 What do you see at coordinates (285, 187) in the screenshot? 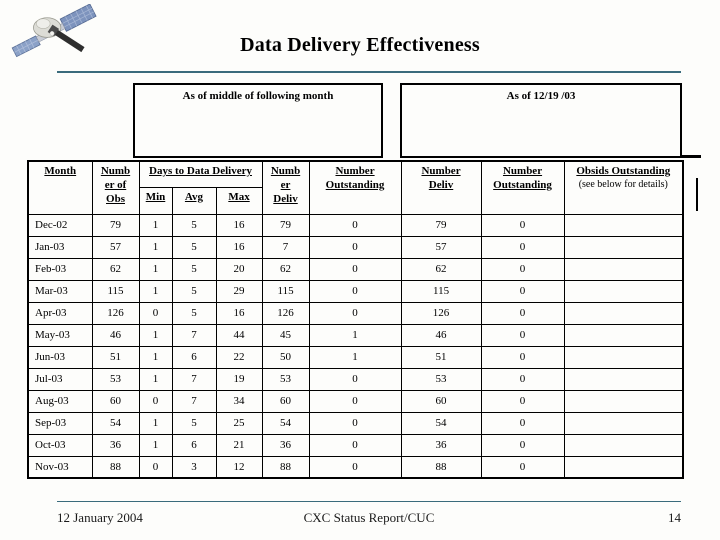
I see `col-header-number-deliv-mid: Numb er Deliv` at bounding box center [285, 187].